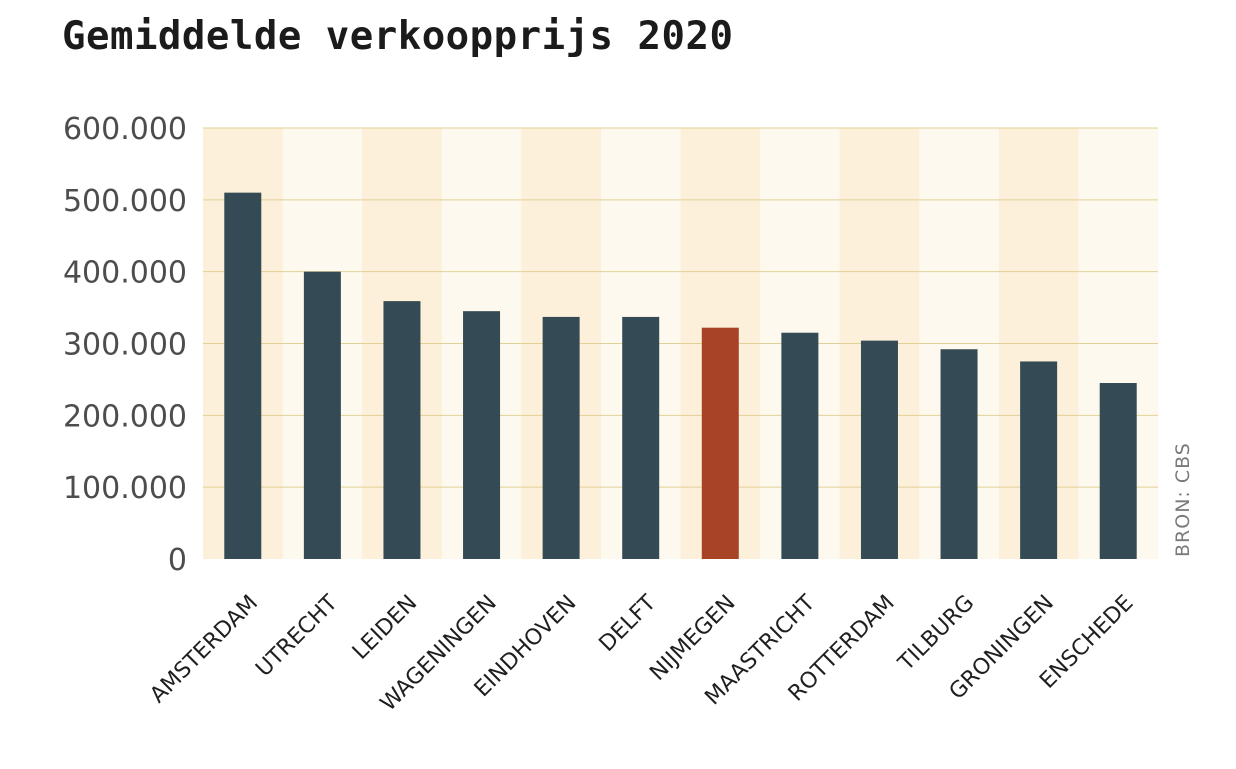 The width and height of the screenshot is (1236, 769). Describe the element at coordinates (800, 445) in the screenshot. I see `bar-maastricht` at that location.